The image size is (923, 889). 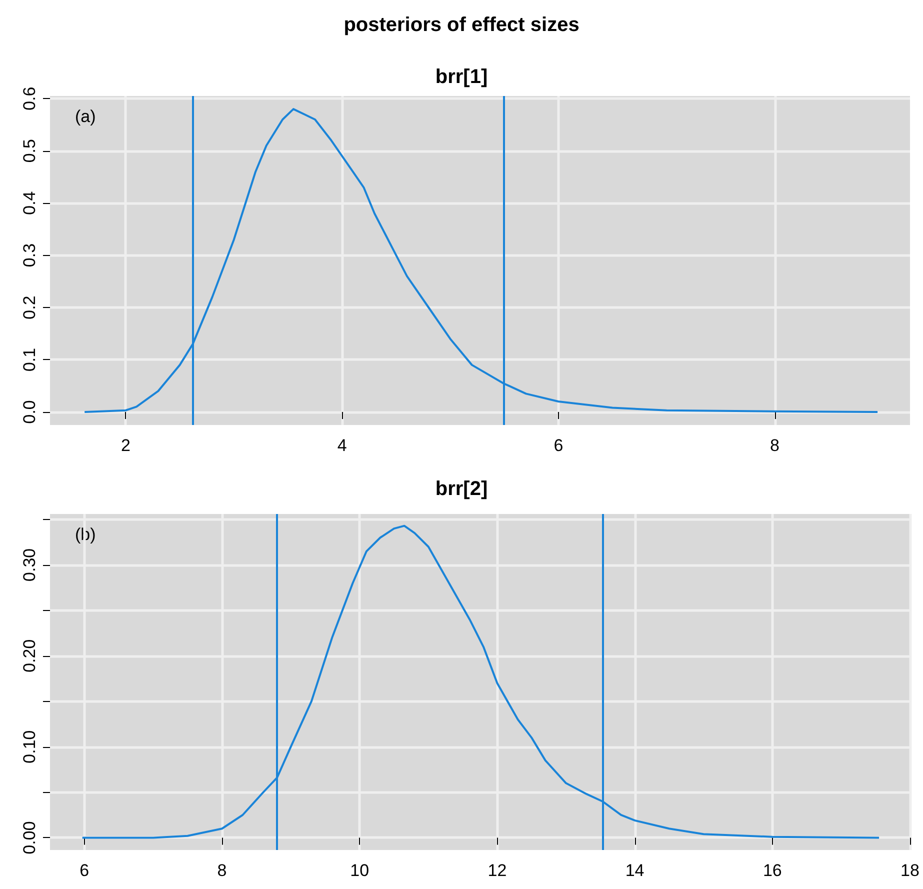 What do you see at coordinates (342, 445) in the screenshot?
I see `x-tick-label: 4` at bounding box center [342, 445].